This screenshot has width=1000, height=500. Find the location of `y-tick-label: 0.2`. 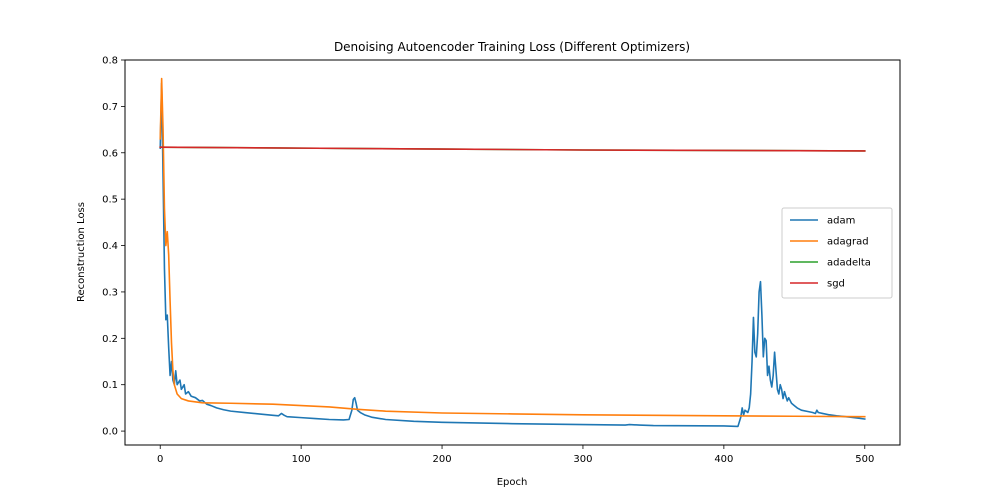

y-tick-label: 0.2 is located at coordinates (110, 339).